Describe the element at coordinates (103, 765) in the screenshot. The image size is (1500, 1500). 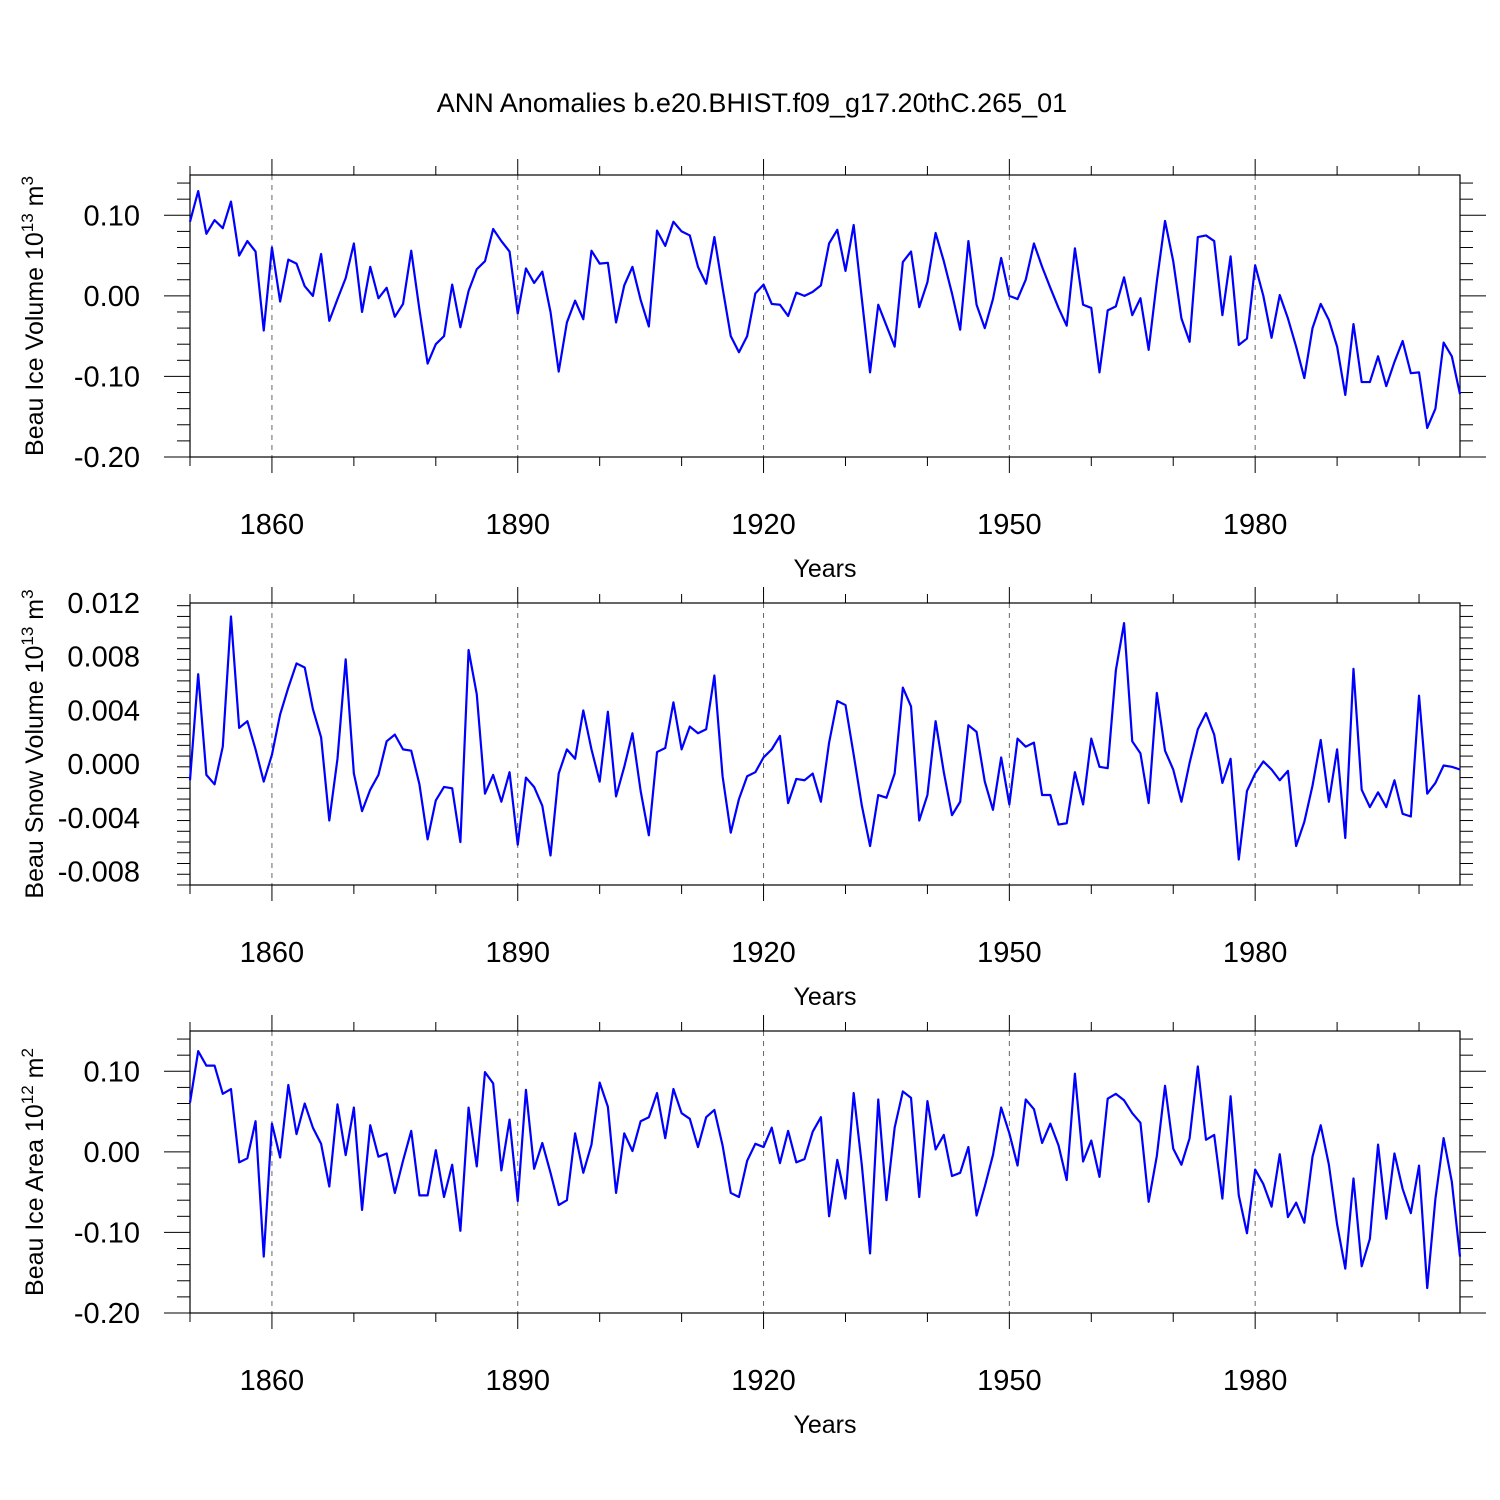
I see `y-tick-label: 0.000` at that location.